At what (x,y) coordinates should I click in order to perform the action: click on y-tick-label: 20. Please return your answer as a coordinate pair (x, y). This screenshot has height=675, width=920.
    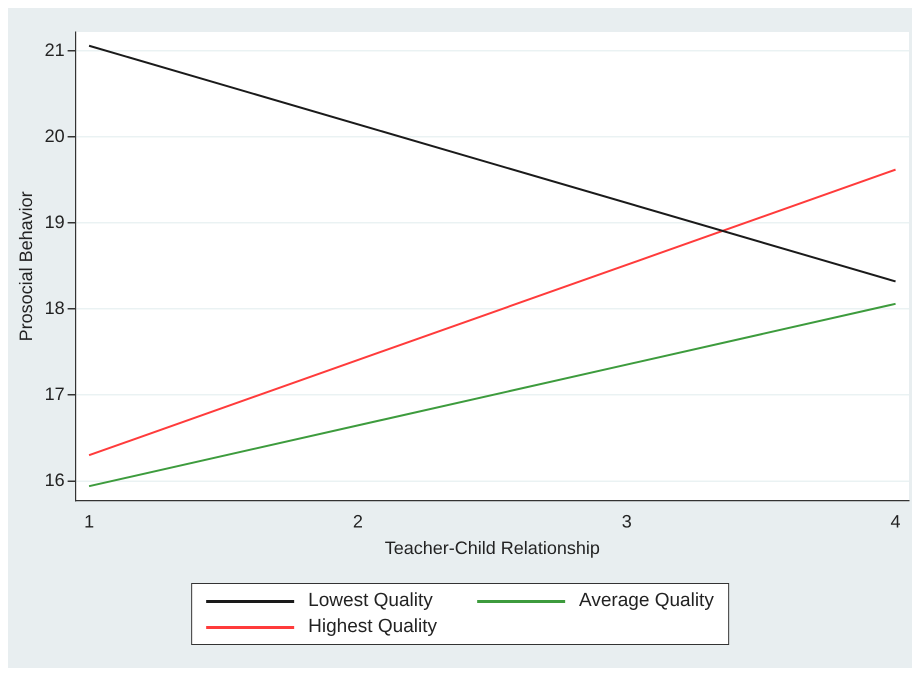
    Looking at the image, I should click on (54, 136).